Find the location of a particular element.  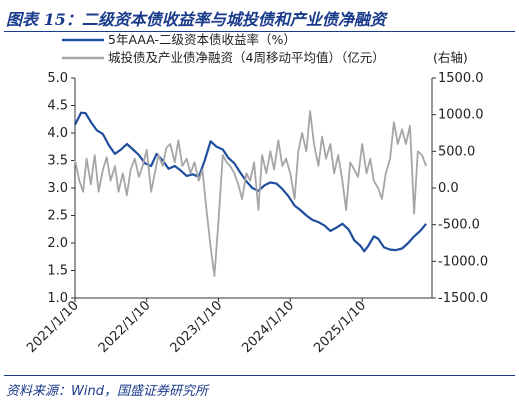

right-axis-tick-label: -1500.0 is located at coordinates (463, 298).